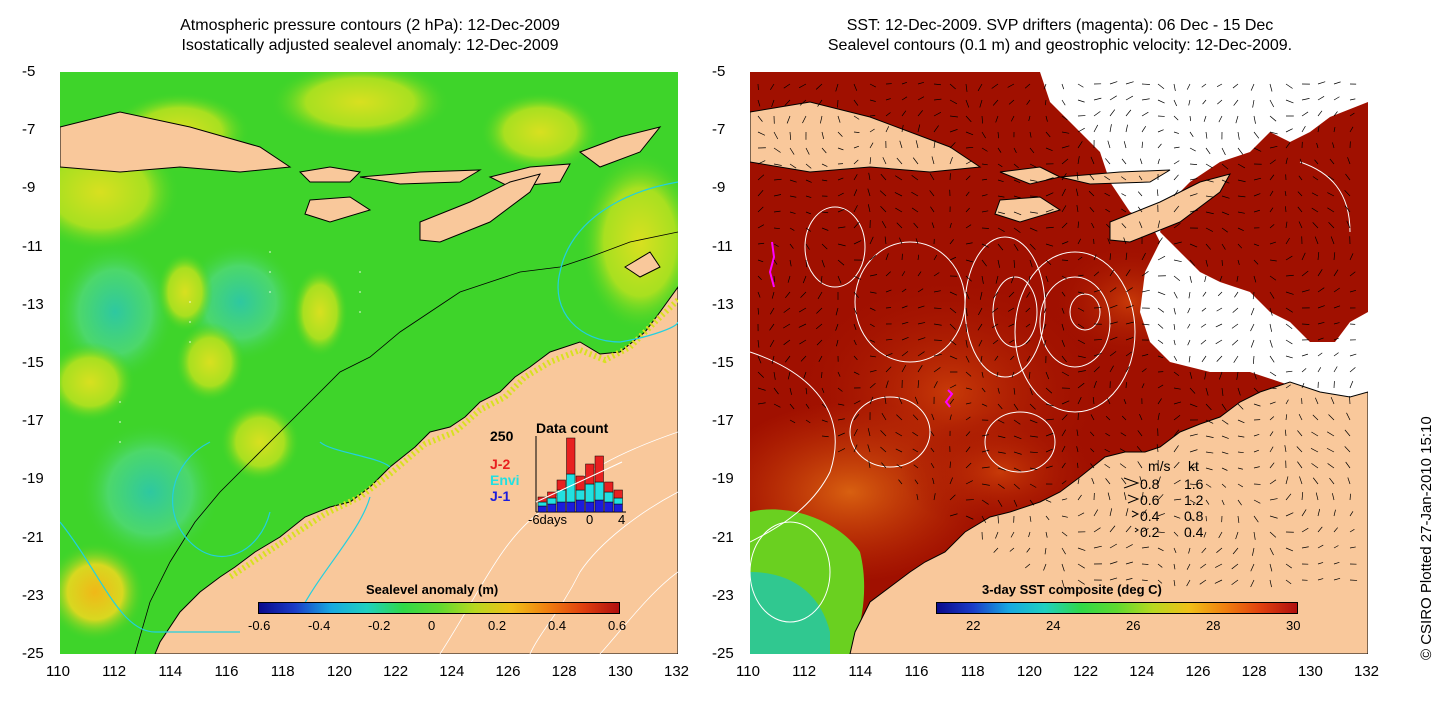 This screenshot has height=720, width=1440. Describe the element at coordinates (33, 653) in the screenshot. I see `left-y-tick-label: -25` at that location.